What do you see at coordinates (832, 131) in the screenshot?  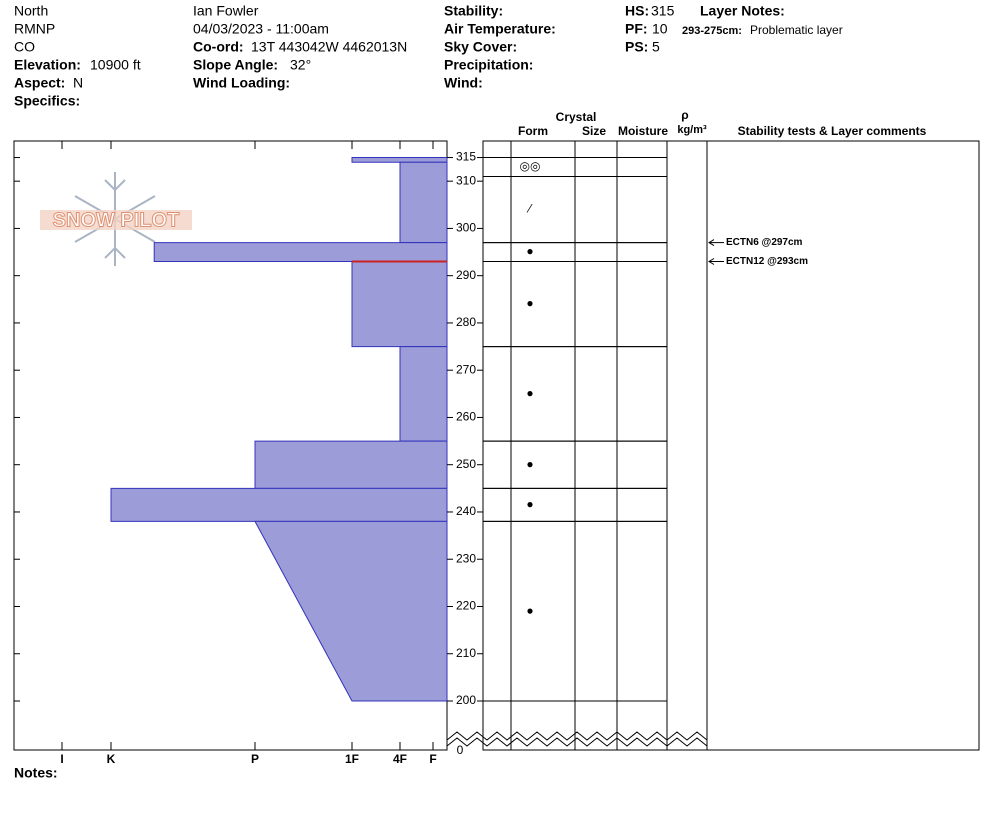 I see `column-header: Stability tests & Layer comments` at bounding box center [832, 131].